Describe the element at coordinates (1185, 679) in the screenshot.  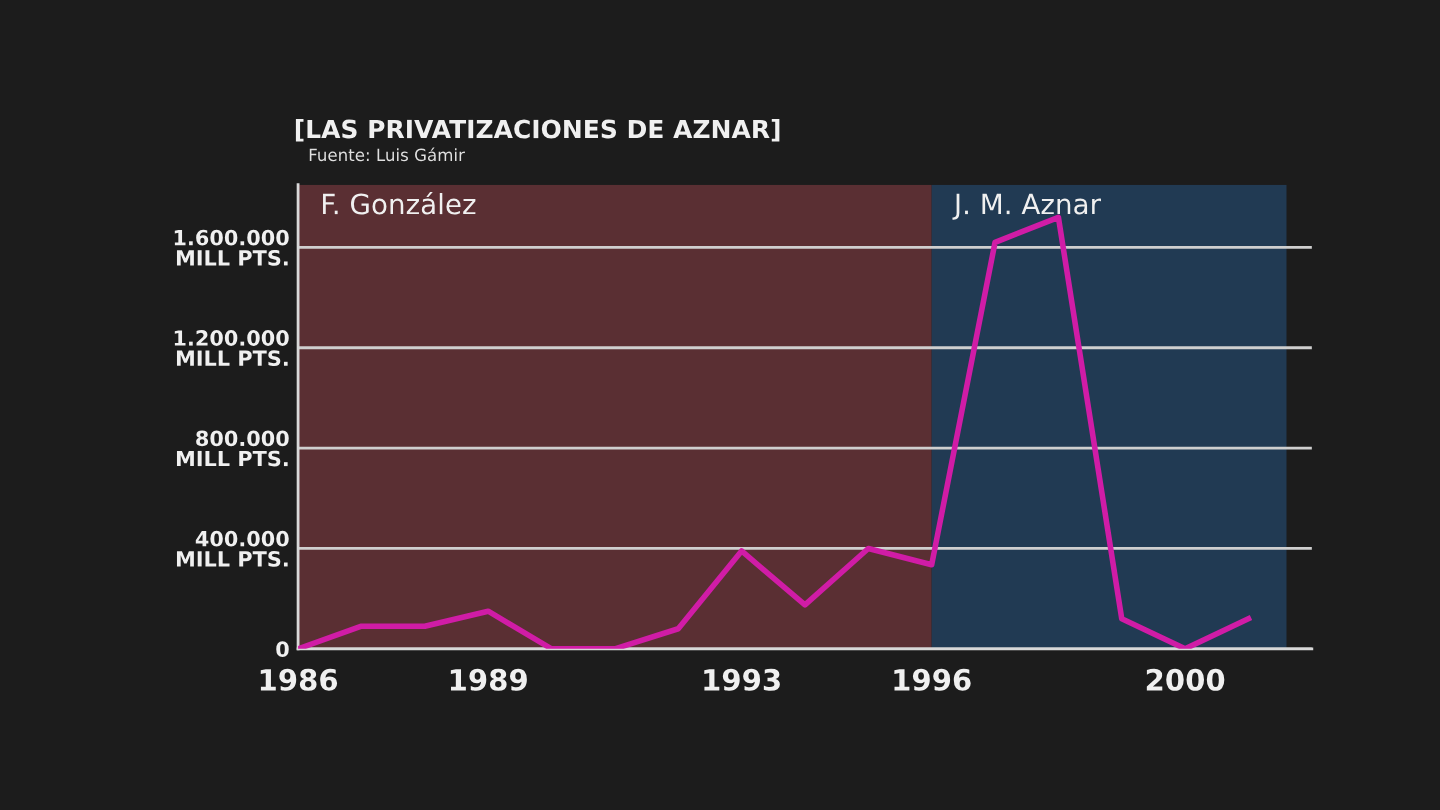
I see `x-tick-label: 2000` at that location.